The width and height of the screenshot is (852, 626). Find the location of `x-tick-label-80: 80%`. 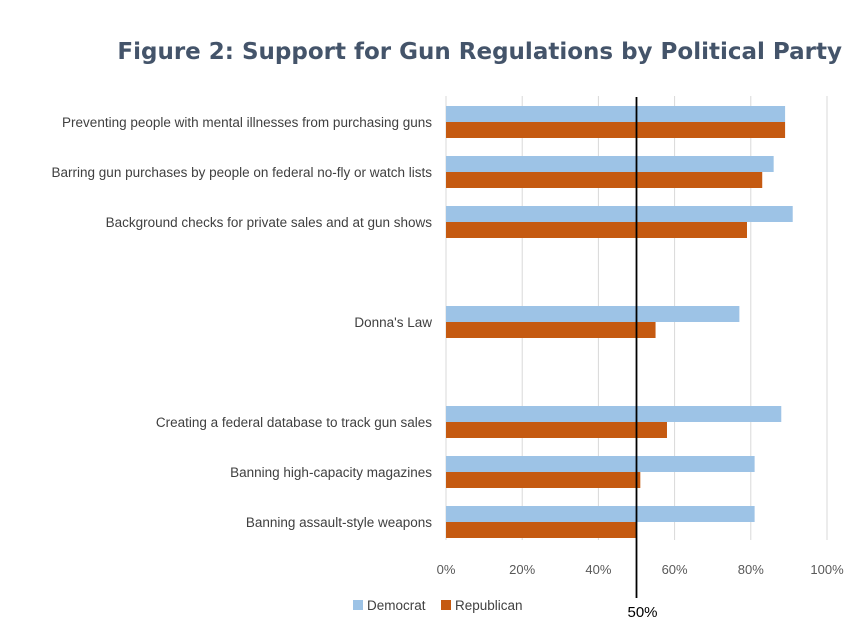

x-tick-label-80: 80% is located at coordinates (751, 569).